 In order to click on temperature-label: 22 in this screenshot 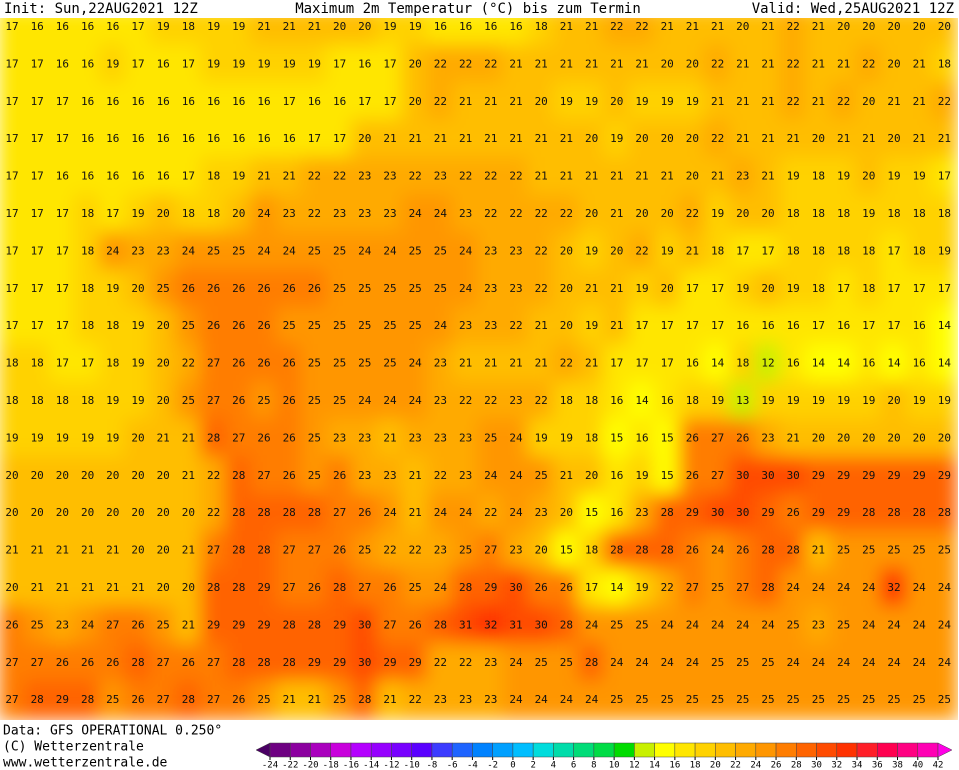, I will do `click(541, 288)`.